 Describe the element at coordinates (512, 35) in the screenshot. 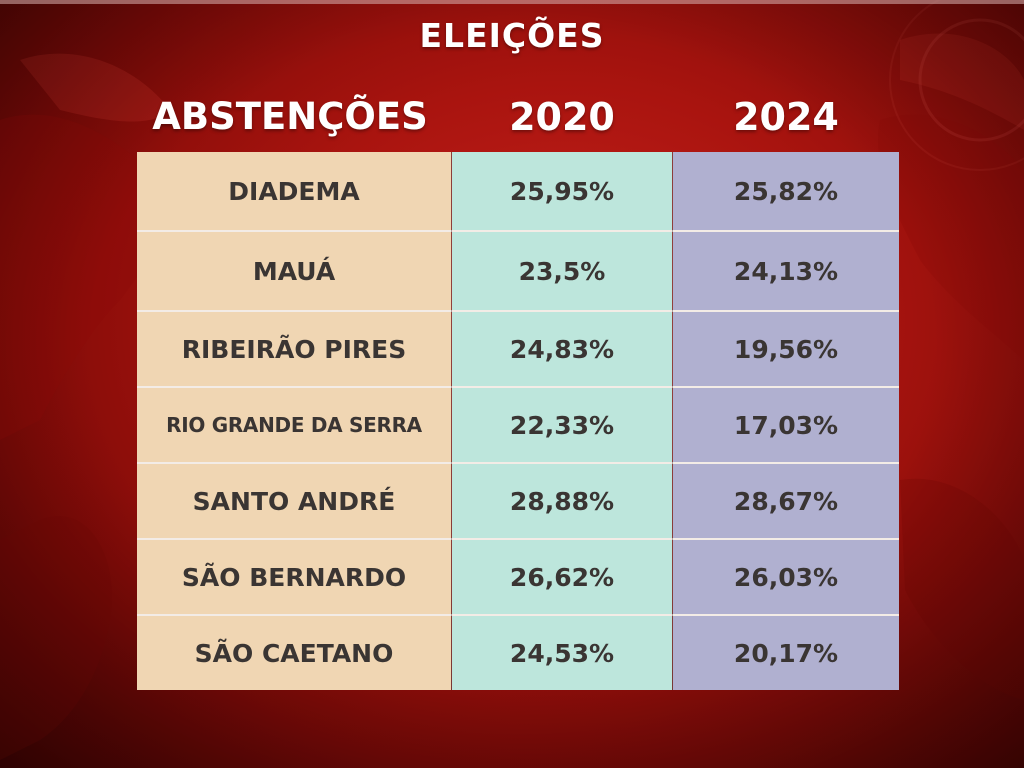

I see `page-title: ELEIÇÕES` at that location.